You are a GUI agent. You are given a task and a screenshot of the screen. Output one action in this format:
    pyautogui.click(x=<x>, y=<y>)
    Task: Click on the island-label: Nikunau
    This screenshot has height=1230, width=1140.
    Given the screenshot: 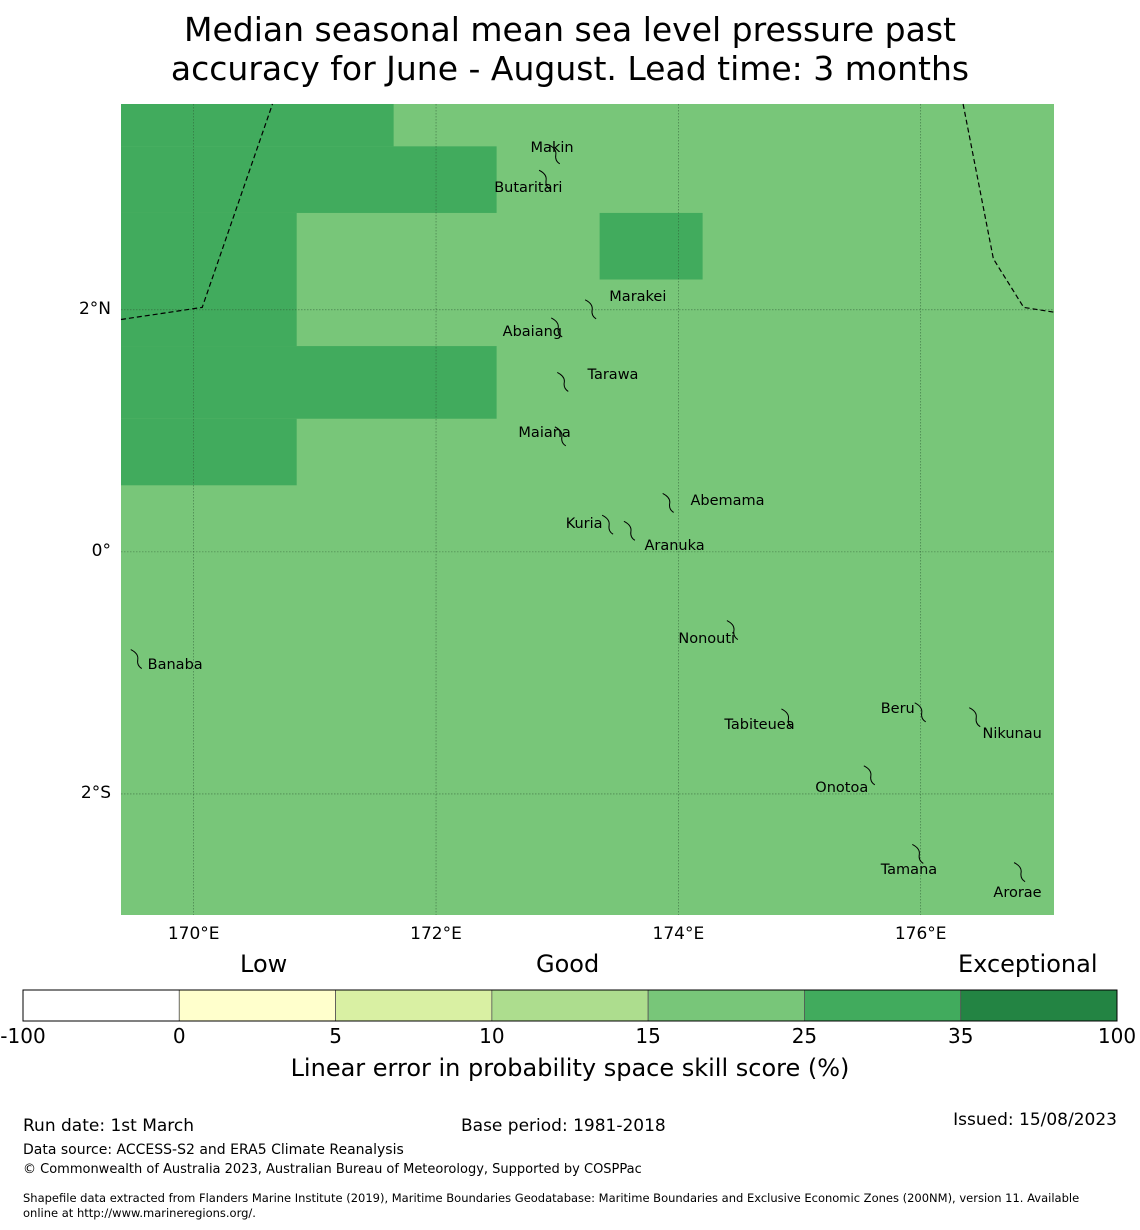 What is the action you would take?
    pyautogui.click(x=1012, y=733)
    